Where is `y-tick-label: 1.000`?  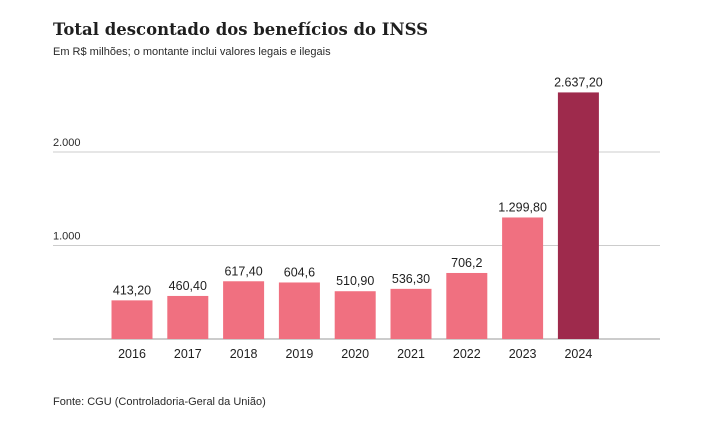
y-tick-label: 1.000 is located at coordinates (67, 237).